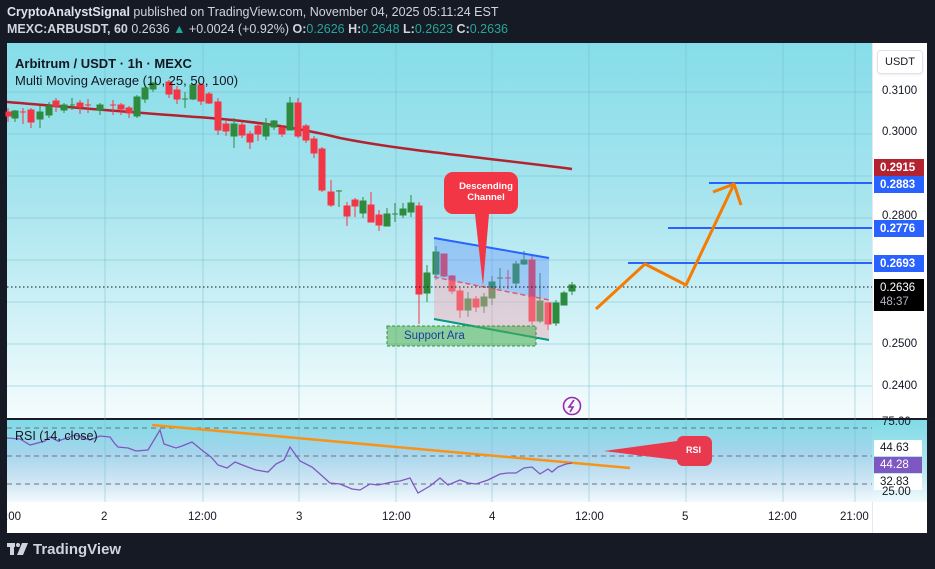 The width and height of the screenshot is (935, 569). What do you see at coordinates (899, 263) in the screenshot?
I see `target-1-badge: 0.2693` at bounding box center [899, 263].